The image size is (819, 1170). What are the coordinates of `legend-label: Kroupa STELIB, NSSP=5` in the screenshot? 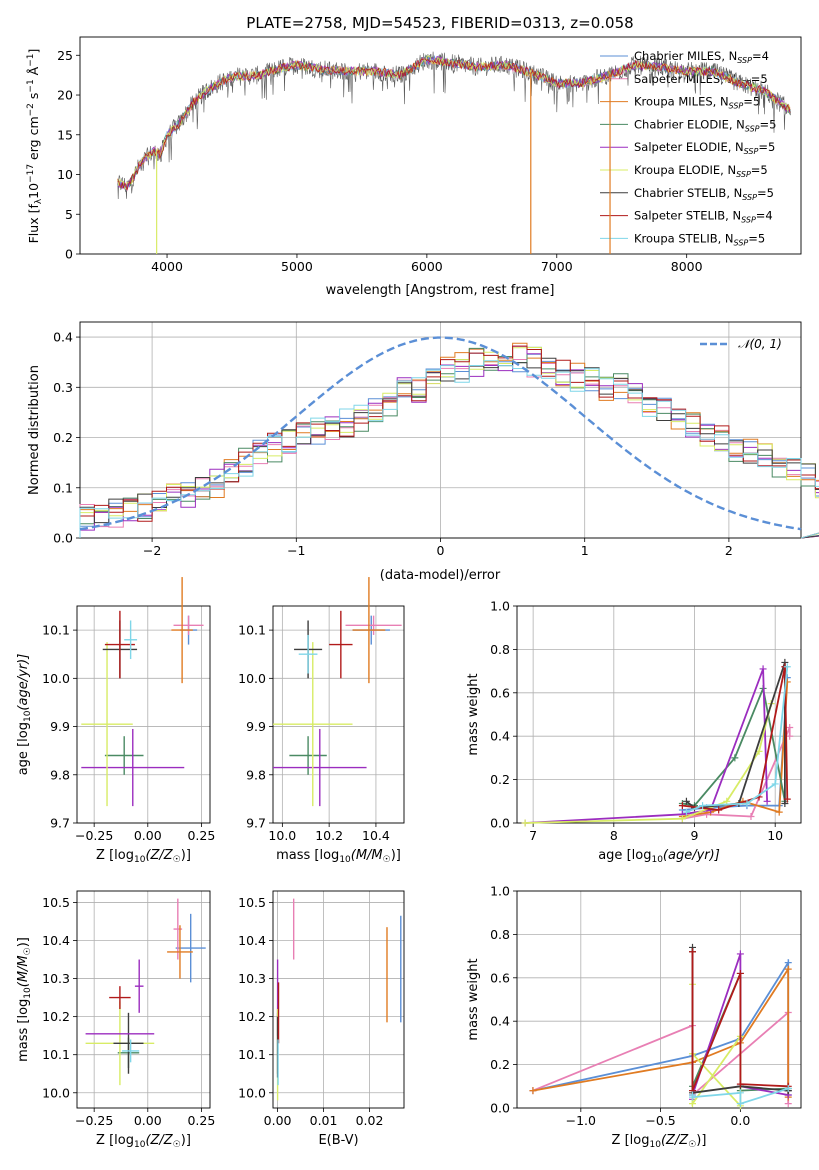 It's located at (699, 239).